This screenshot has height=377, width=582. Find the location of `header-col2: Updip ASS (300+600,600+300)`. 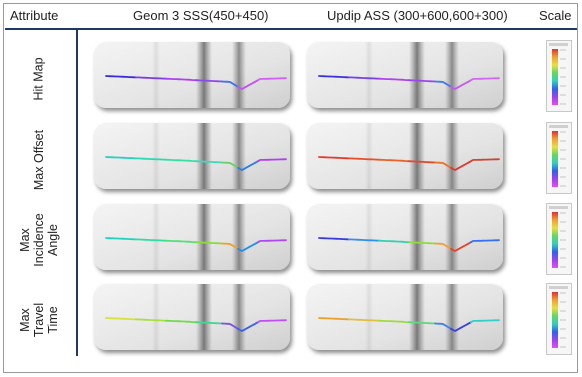

header-col2: Updip ASS (300+600,600+300) is located at coordinates (417, 15).